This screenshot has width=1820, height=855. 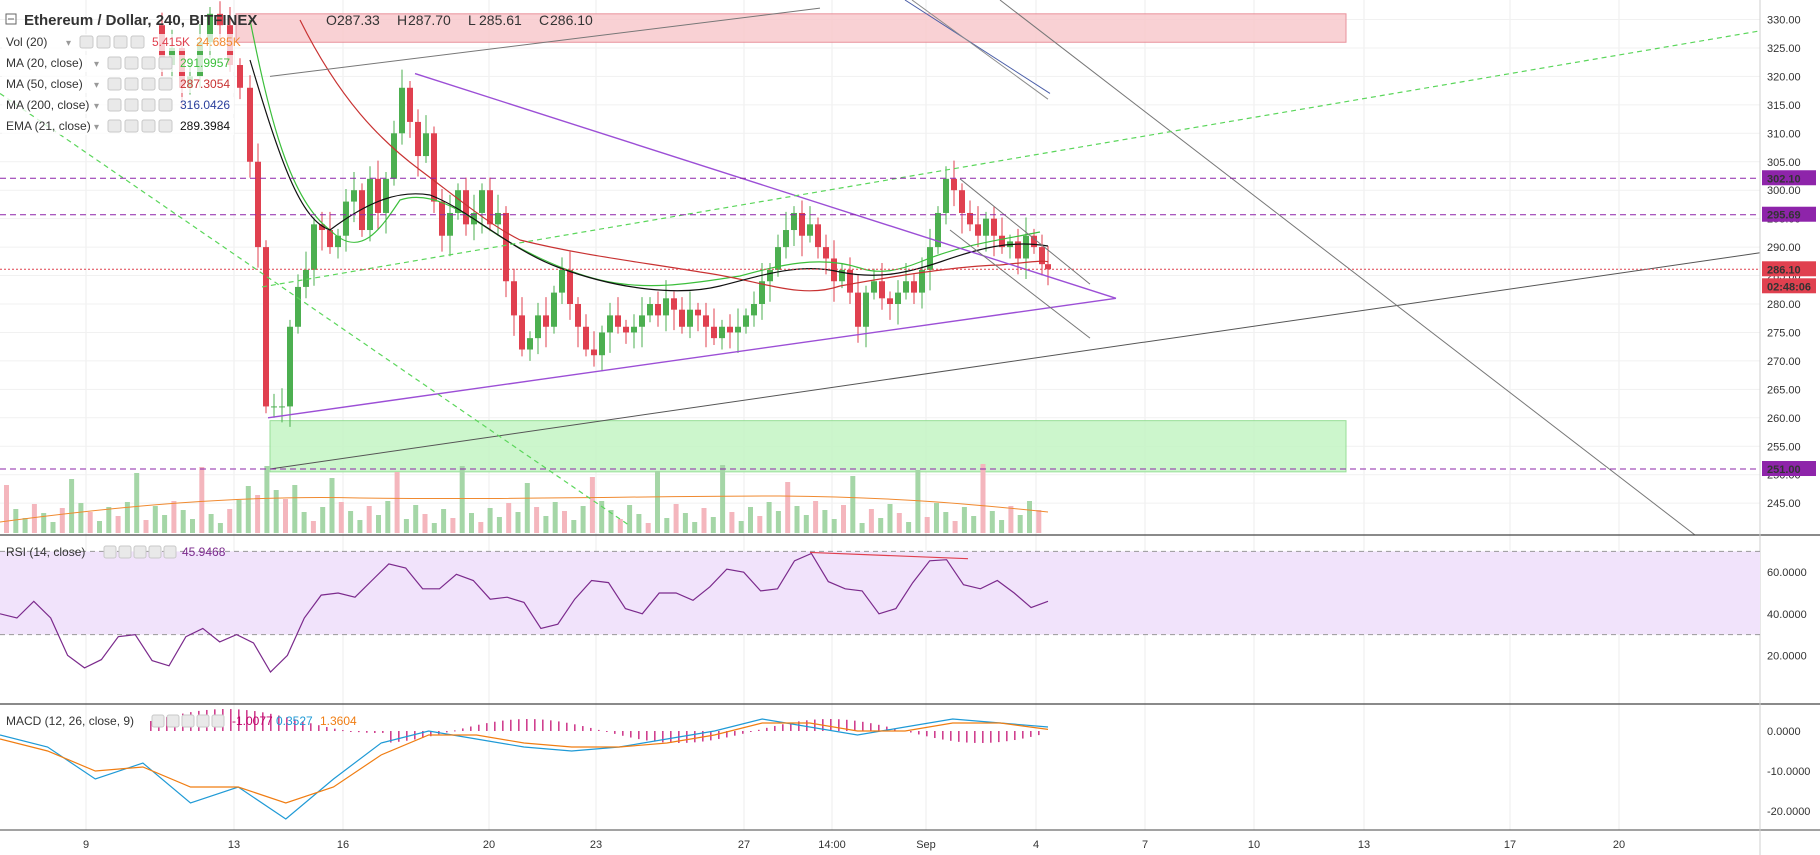 I want to click on supply-zone, so click(x=791, y=28).